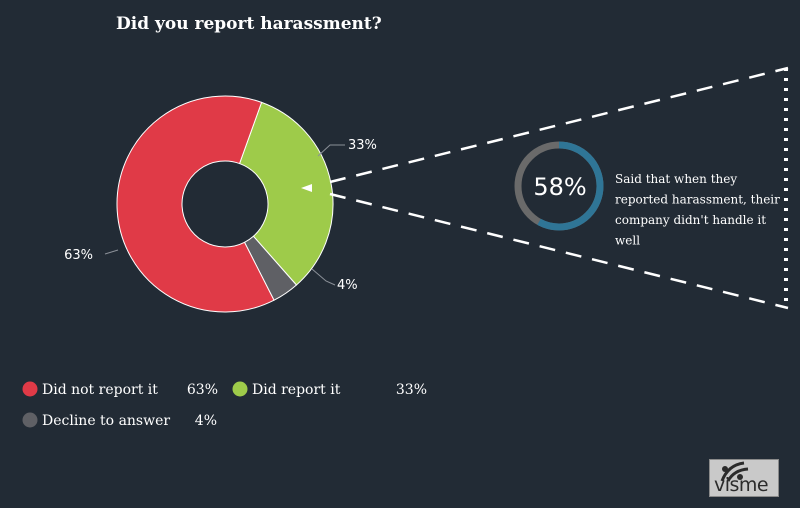 This screenshot has height=508, width=800. What do you see at coordinates (202, 390) in the screenshot?
I see `legend-value: 63%` at bounding box center [202, 390].